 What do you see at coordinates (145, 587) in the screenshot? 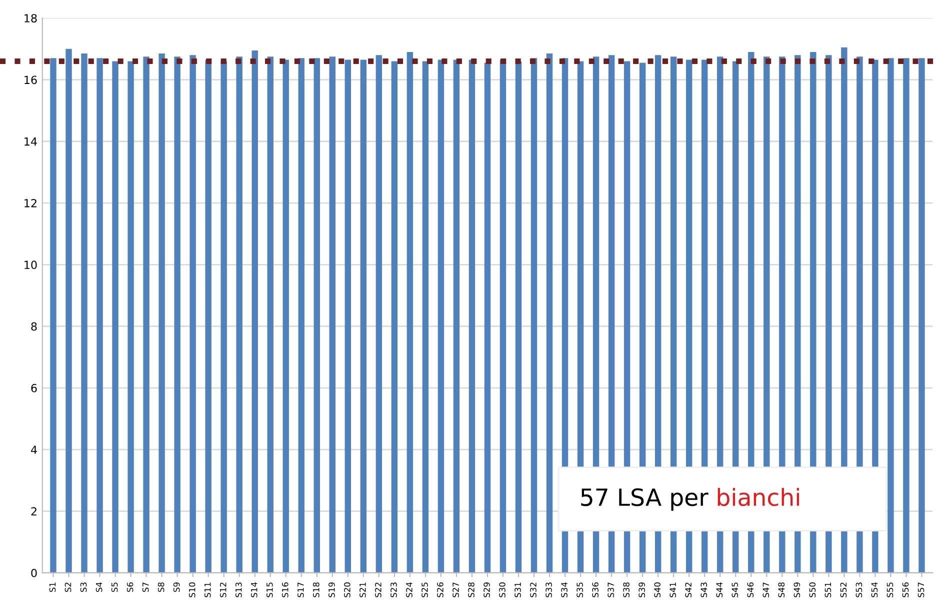
I see `x-tick-label: S7` at bounding box center [145, 587].